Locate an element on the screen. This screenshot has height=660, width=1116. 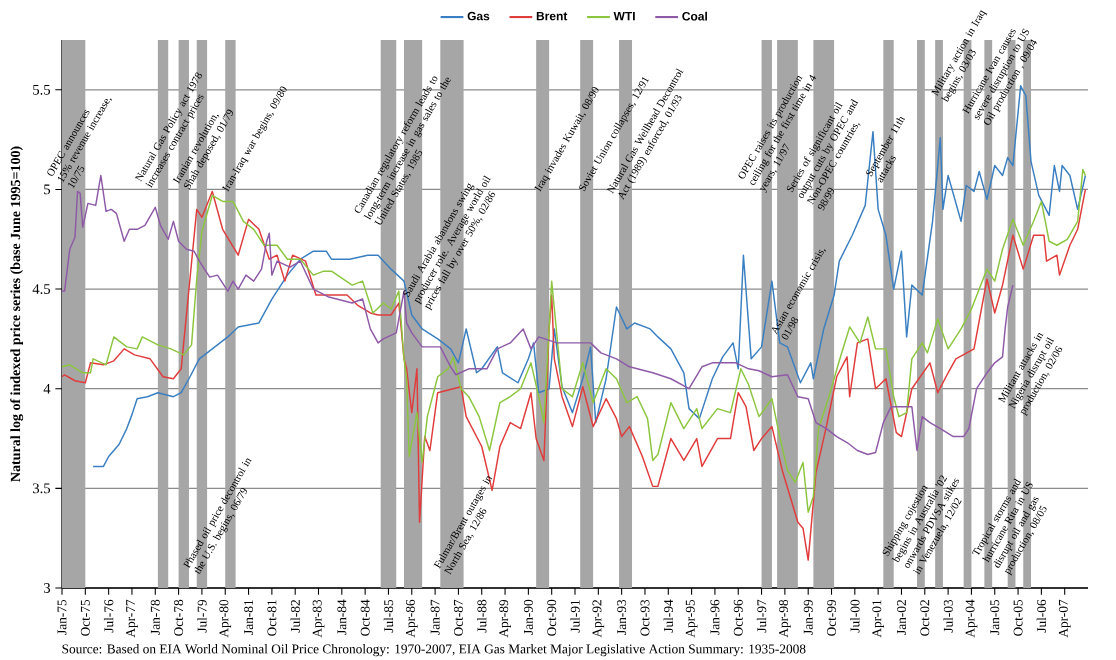
x-tick-label: Oct-90 is located at coordinates (552, 617).